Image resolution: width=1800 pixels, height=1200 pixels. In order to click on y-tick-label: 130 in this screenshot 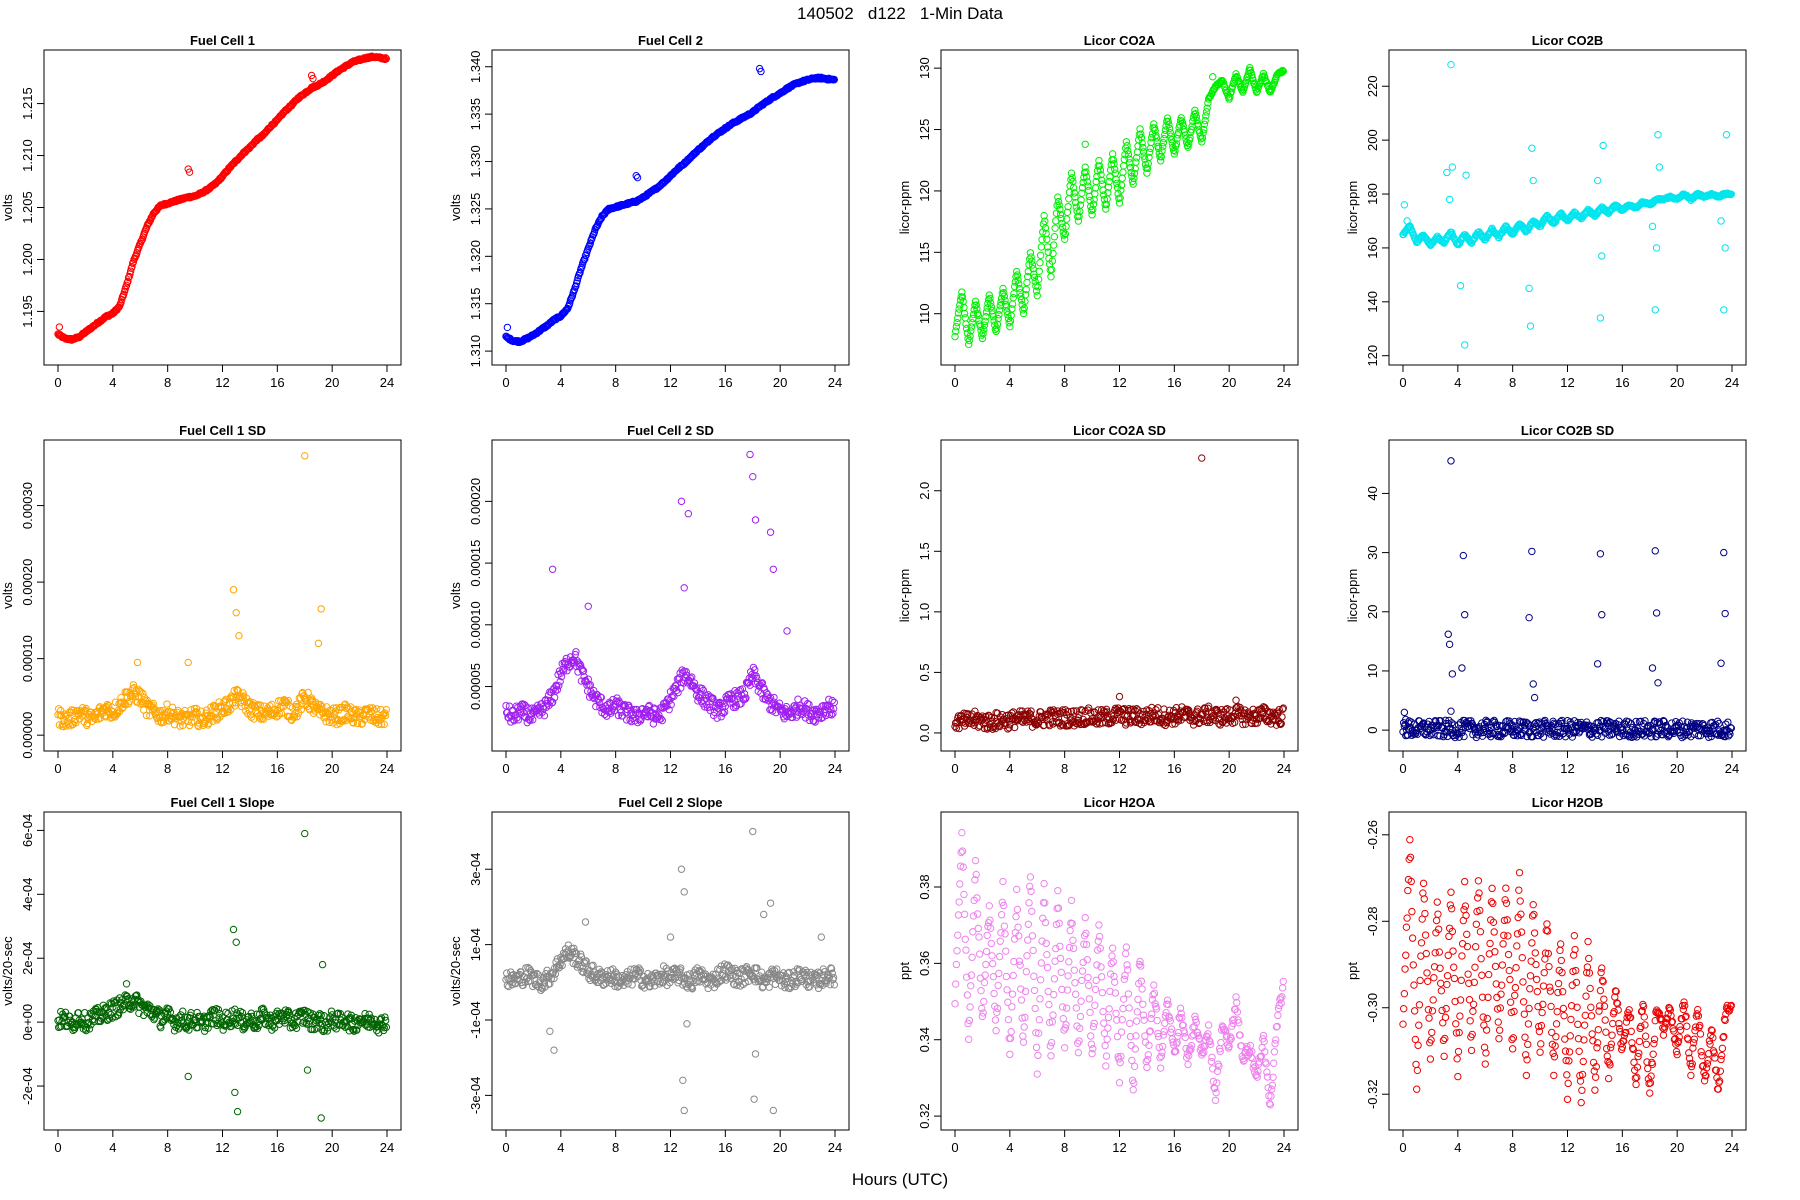, I will do `click(924, 68)`.